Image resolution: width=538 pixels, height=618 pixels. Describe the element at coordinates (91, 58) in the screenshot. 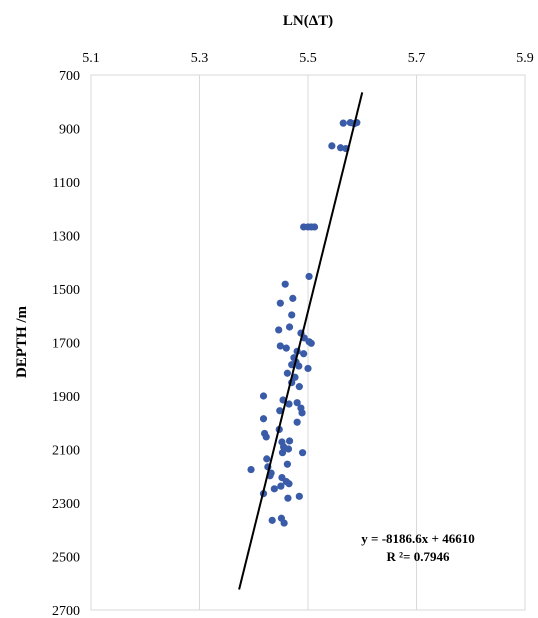

I see `x-tick-label: 5.1` at that location.